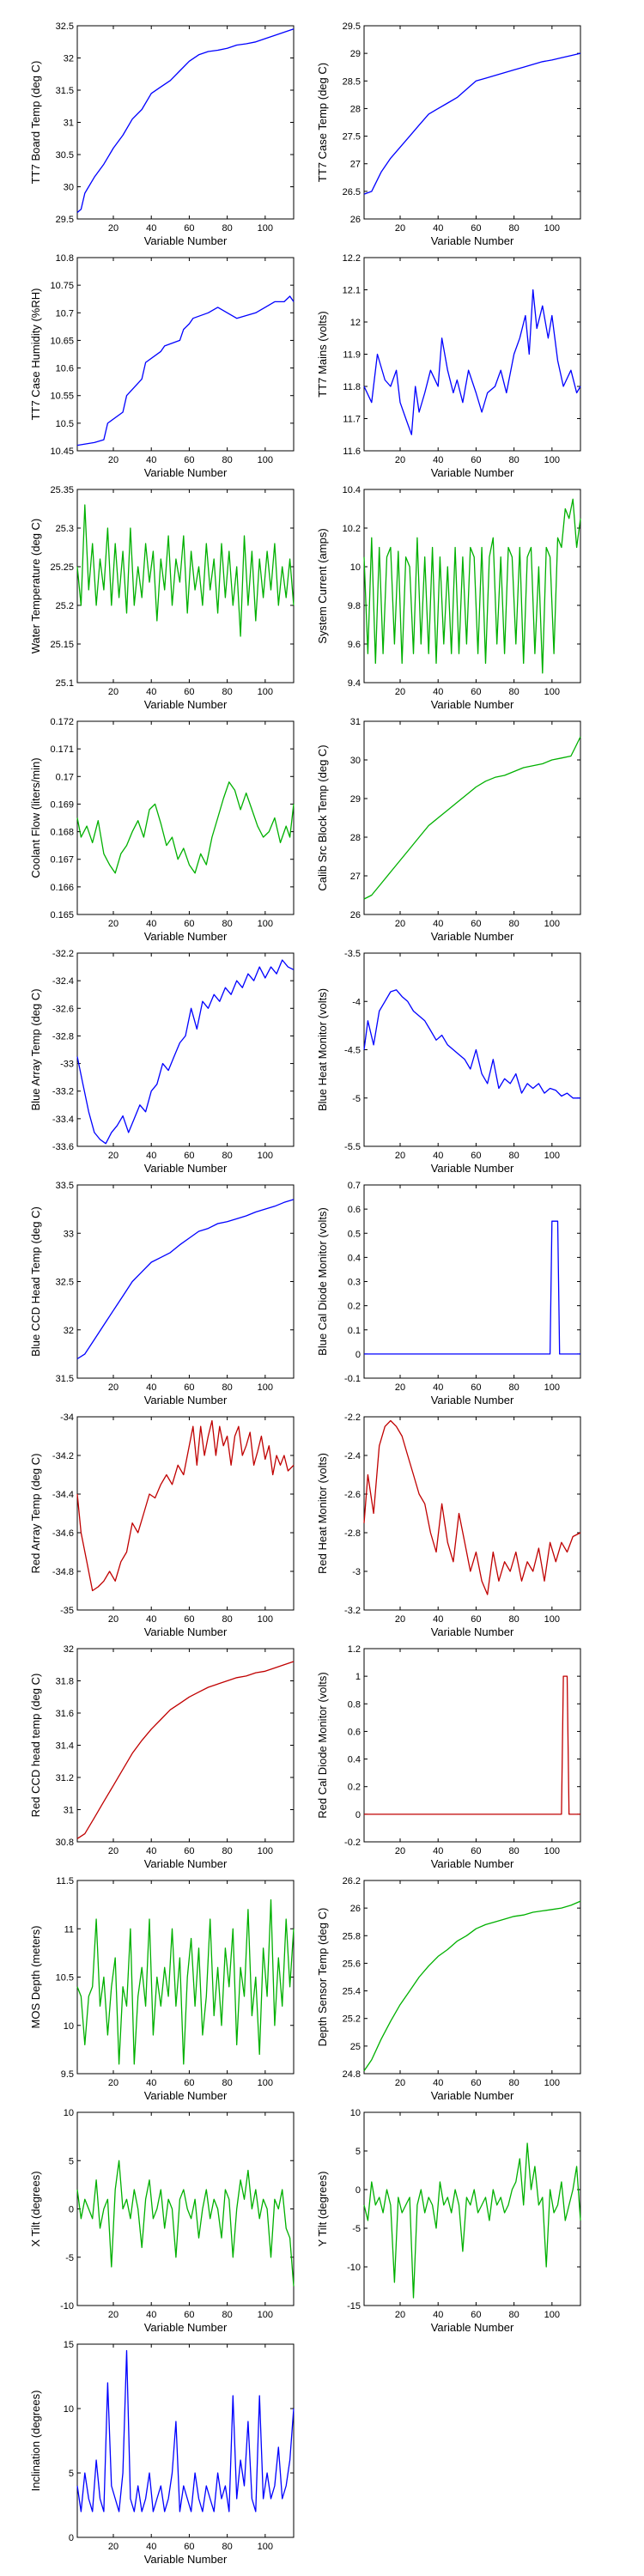  I want to click on y-tick-label: 0, so click(71, 2210).